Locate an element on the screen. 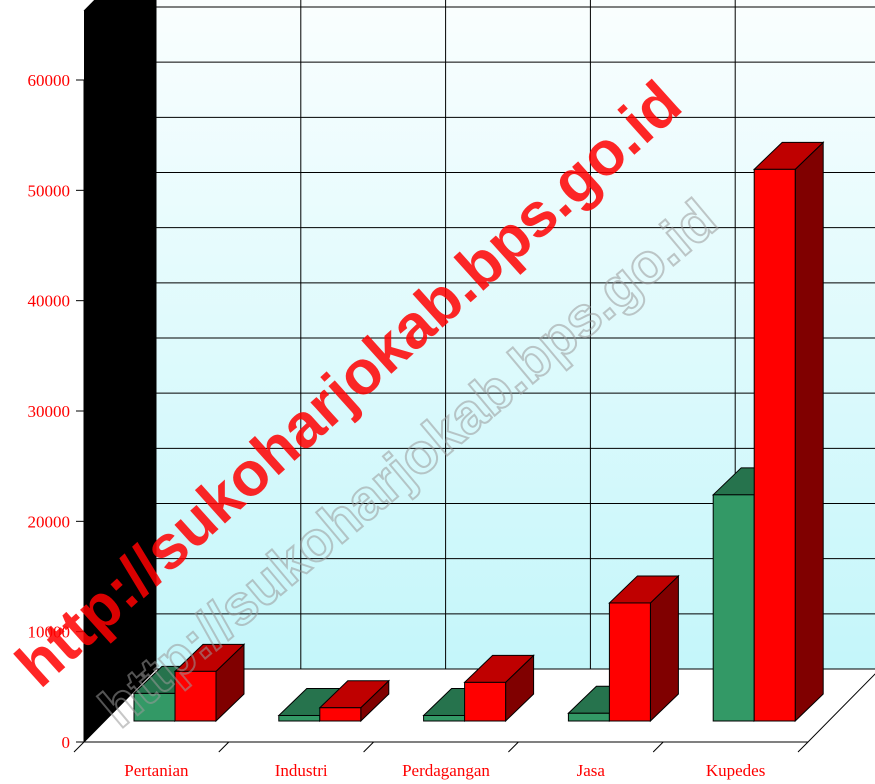  x-axis: Pertanian Industri Perdagangan Jasa Kupedes is located at coordinates (441, 760).